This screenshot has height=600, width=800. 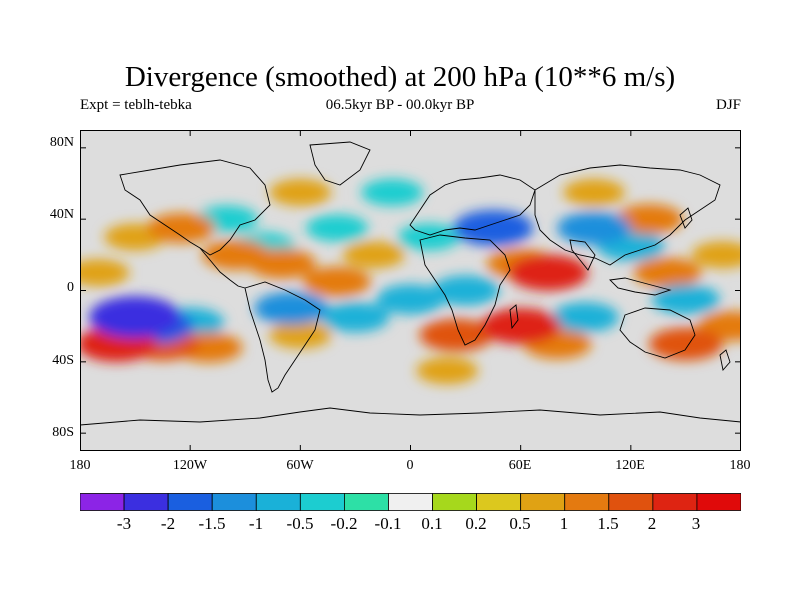 I want to click on coastline-indonesia, so click(x=640, y=286).